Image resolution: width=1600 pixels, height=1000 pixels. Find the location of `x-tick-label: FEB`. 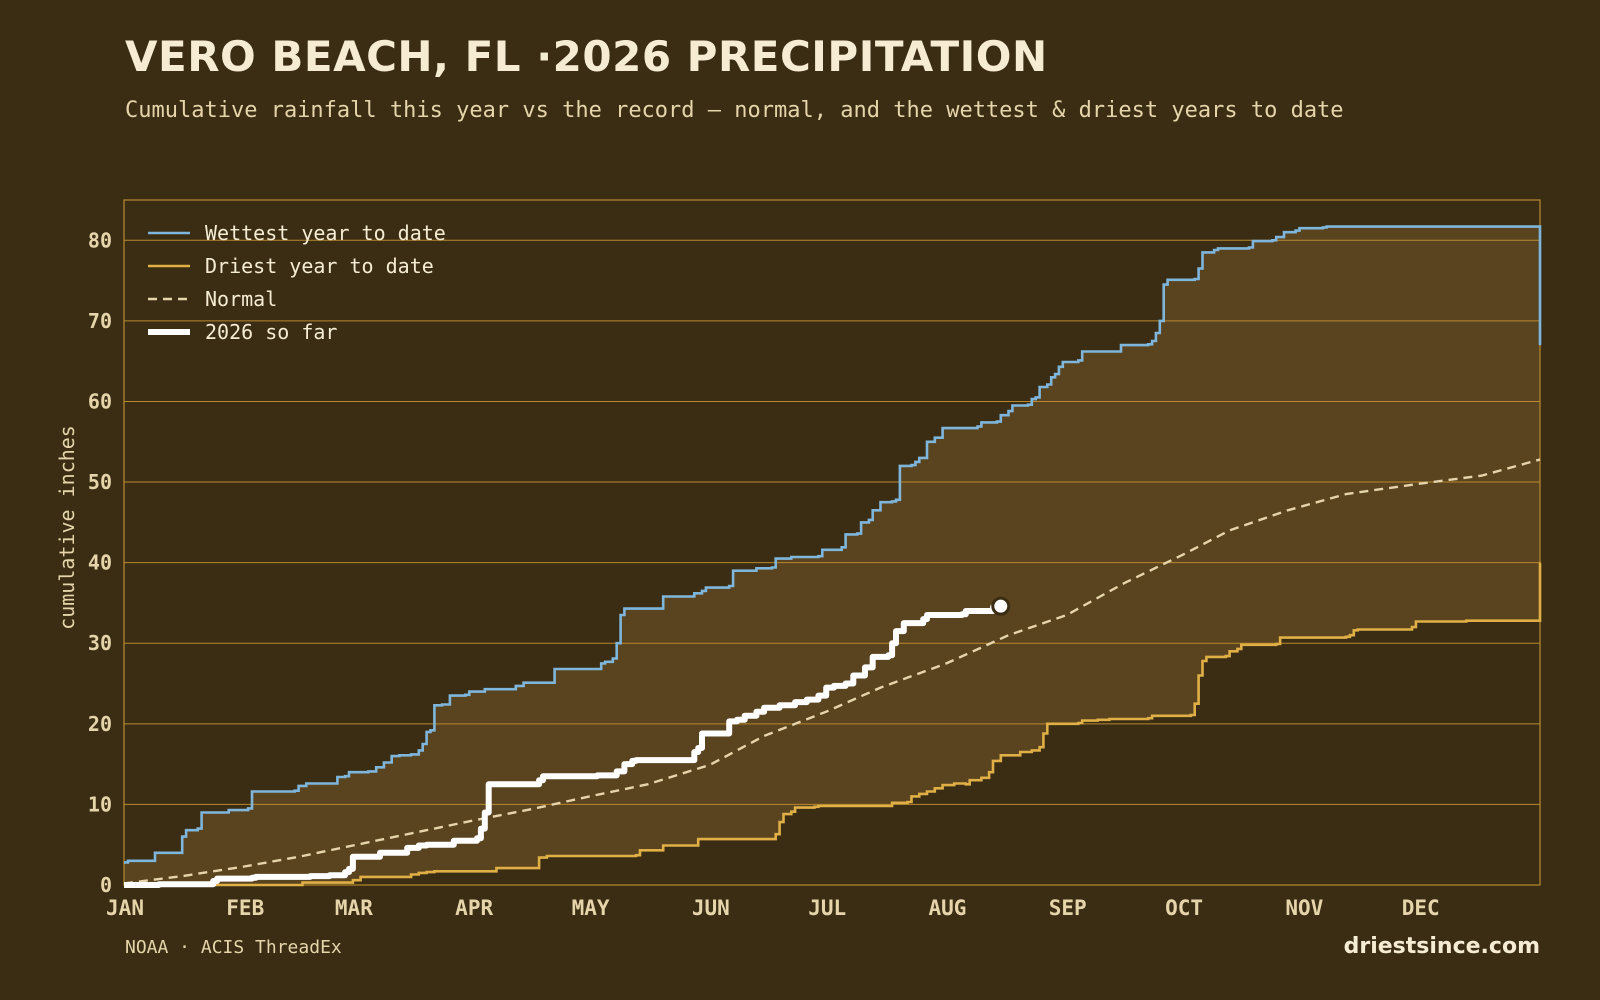

x-tick-label: FEB is located at coordinates (245, 908).